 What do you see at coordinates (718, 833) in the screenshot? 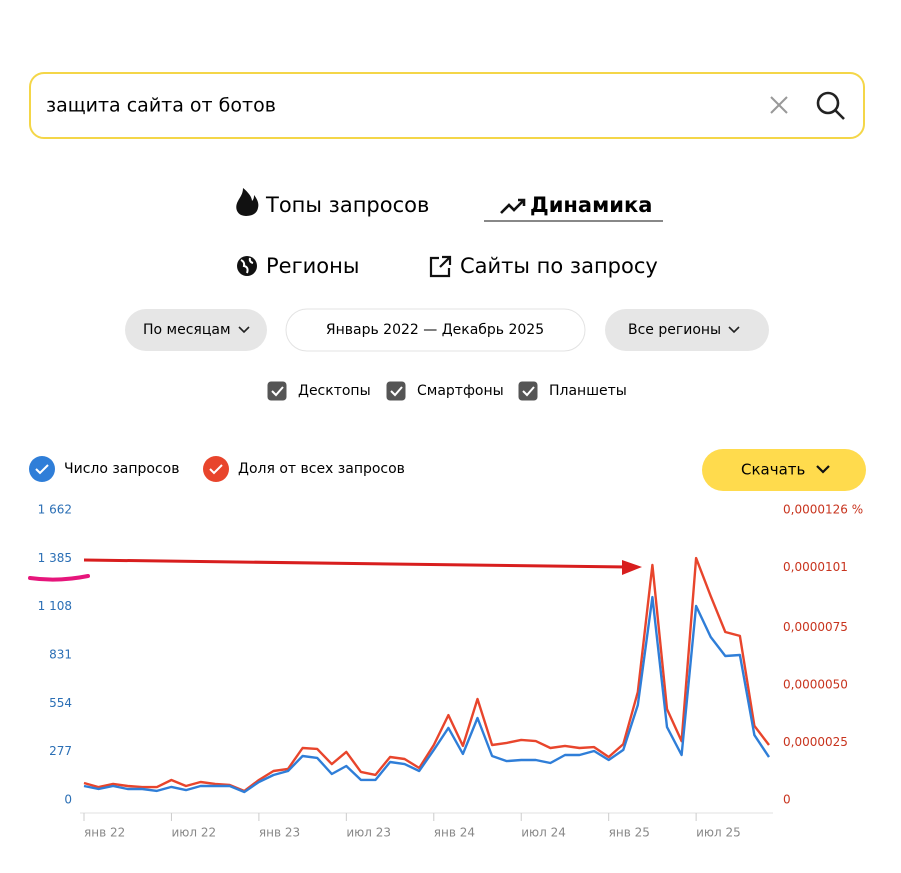
I see `x-tick-label: июл 25` at bounding box center [718, 833].